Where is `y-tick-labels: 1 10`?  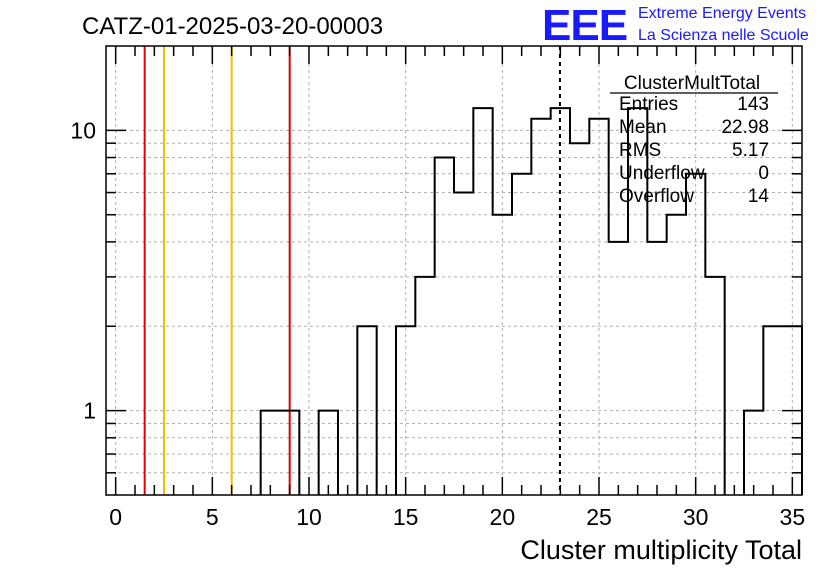
y-tick-labels: 1 10 is located at coordinates (83, 270).